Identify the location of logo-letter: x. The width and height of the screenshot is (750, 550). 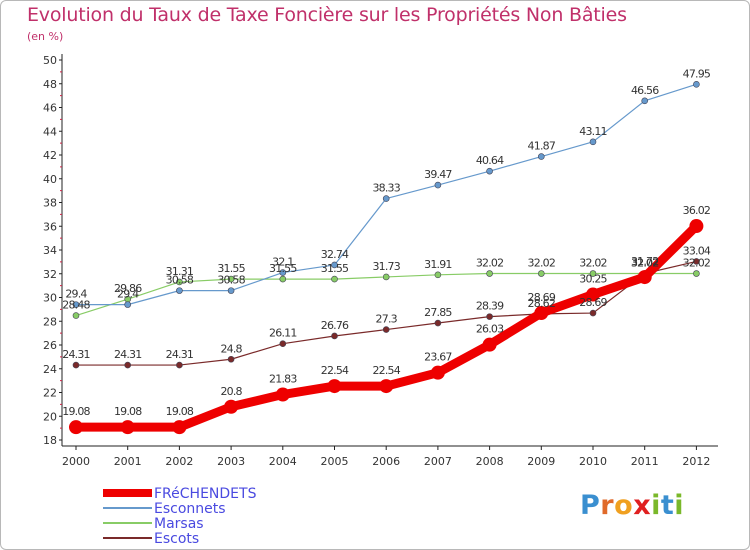
(642, 505).